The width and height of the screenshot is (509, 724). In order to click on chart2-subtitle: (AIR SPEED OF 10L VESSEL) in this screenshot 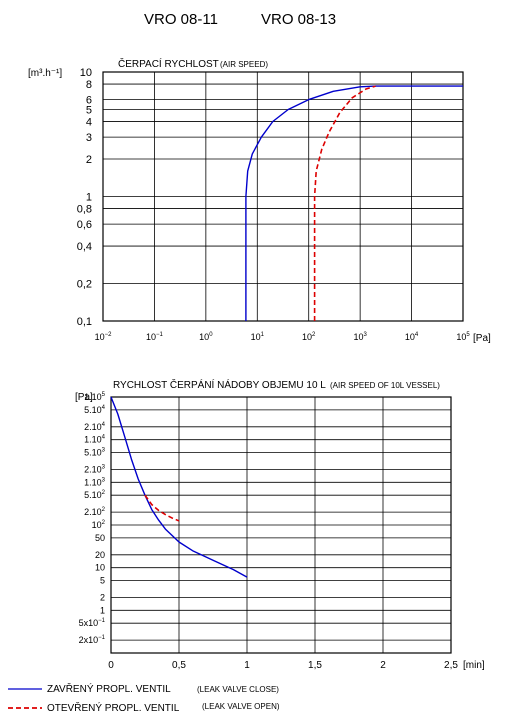, I will do `click(385, 385)`.